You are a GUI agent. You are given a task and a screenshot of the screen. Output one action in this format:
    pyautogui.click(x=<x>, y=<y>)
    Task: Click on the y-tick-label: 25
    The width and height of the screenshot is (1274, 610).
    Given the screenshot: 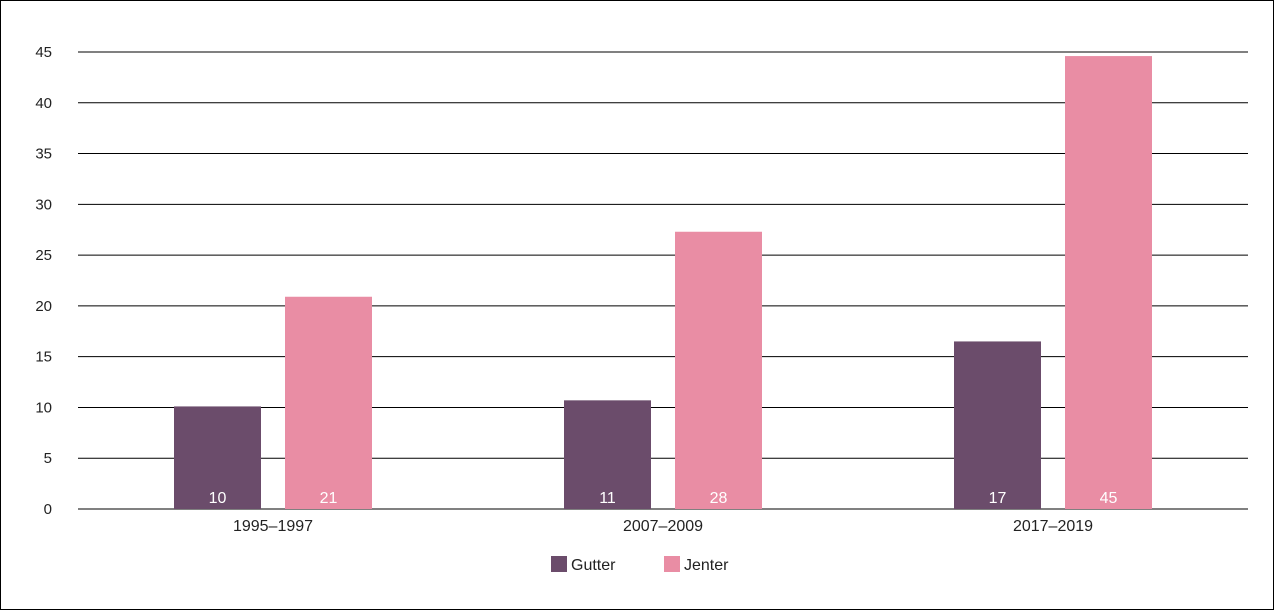 What is the action you would take?
    pyautogui.click(x=43, y=255)
    